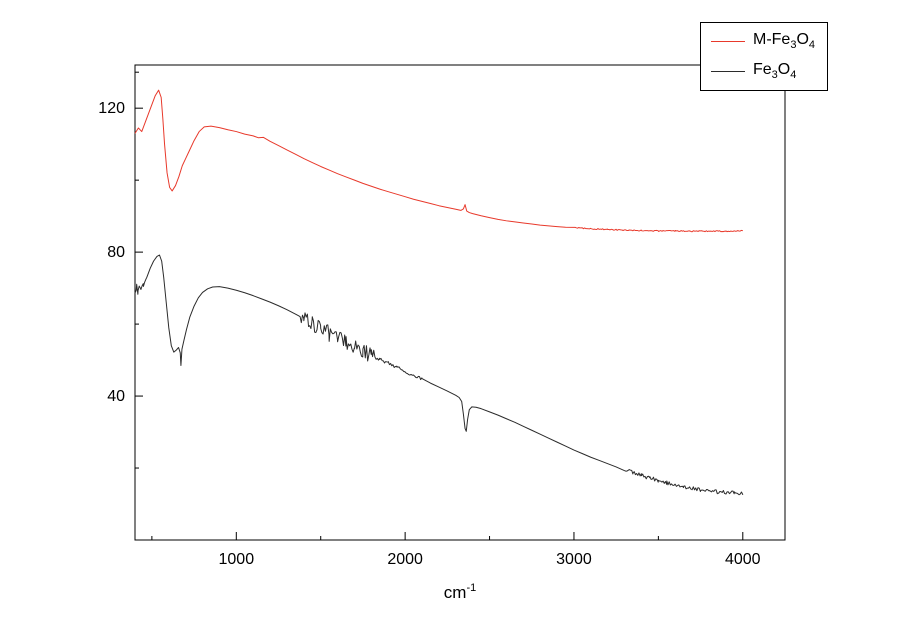 The image size is (900, 628). I want to click on y-tick-label: 120, so click(111, 108).